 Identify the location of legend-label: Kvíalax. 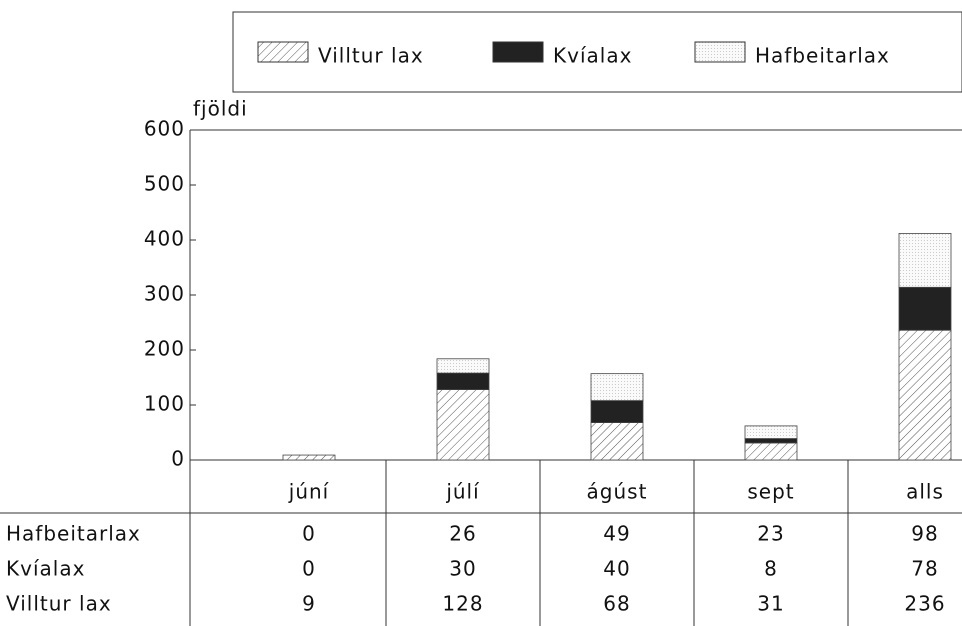
(592, 56).